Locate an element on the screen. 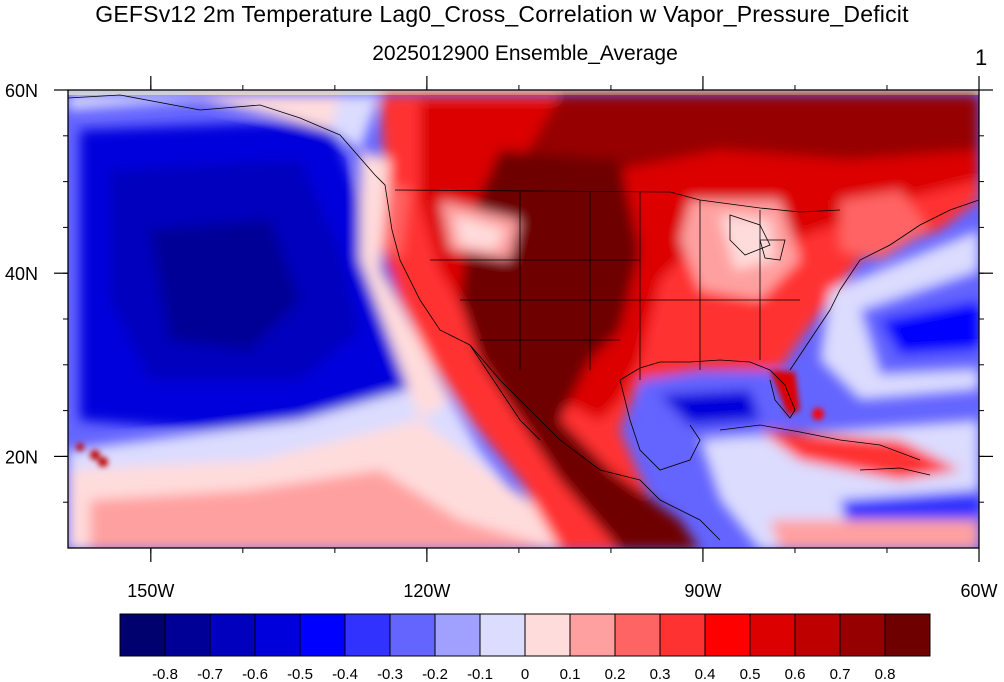 This screenshot has height=682, width=1004. colorbar-label: 0.4 is located at coordinates (705, 674).